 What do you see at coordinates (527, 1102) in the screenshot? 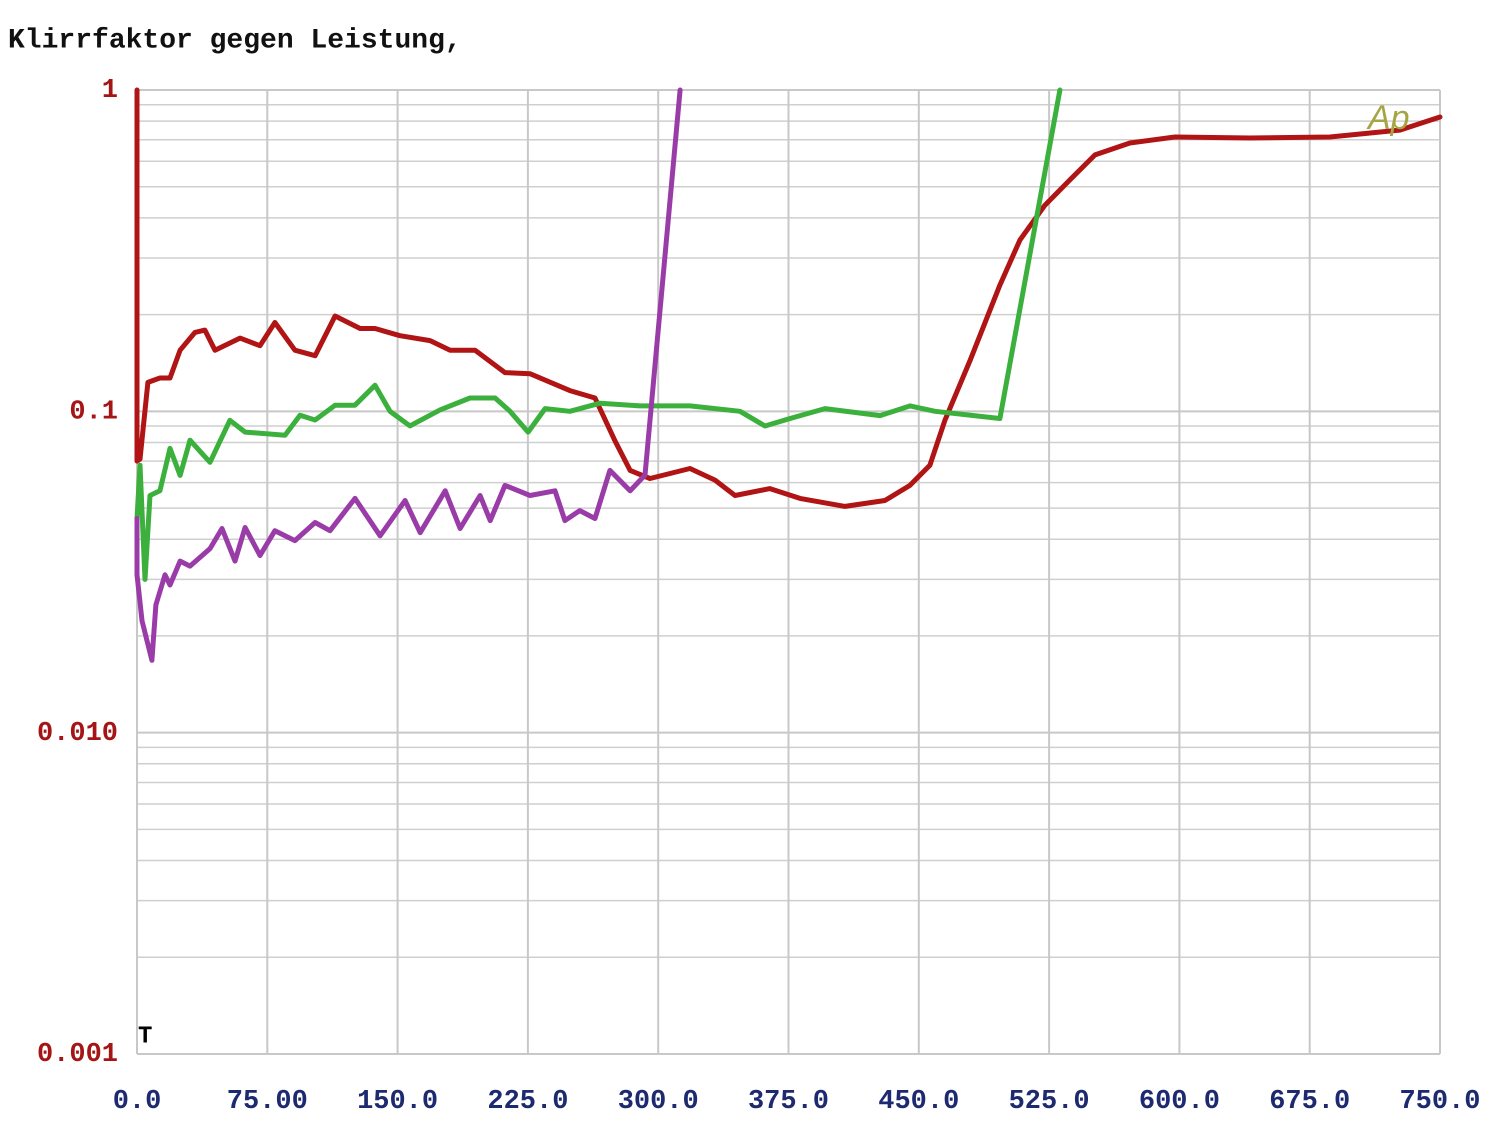
I see `x-tick-label: 225.0` at bounding box center [527, 1102].